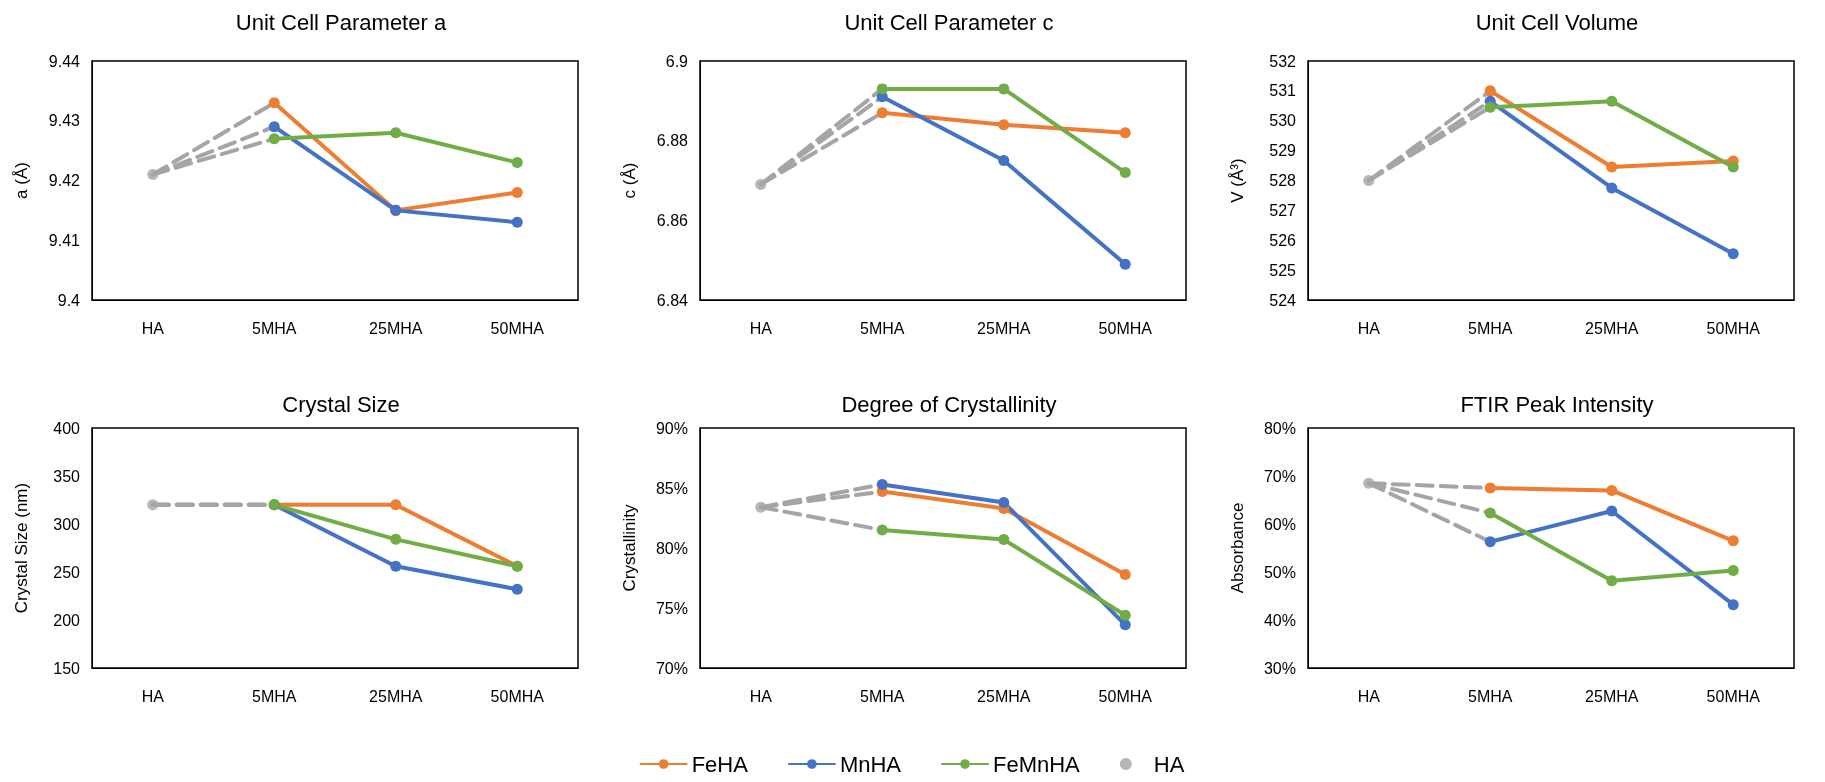 The height and width of the screenshot is (782, 1825). What do you see at coordinates (341, 22) in the screenshot?
I see `chart-title: Unit Cell Parameter a` at bounding box center [341, 22].